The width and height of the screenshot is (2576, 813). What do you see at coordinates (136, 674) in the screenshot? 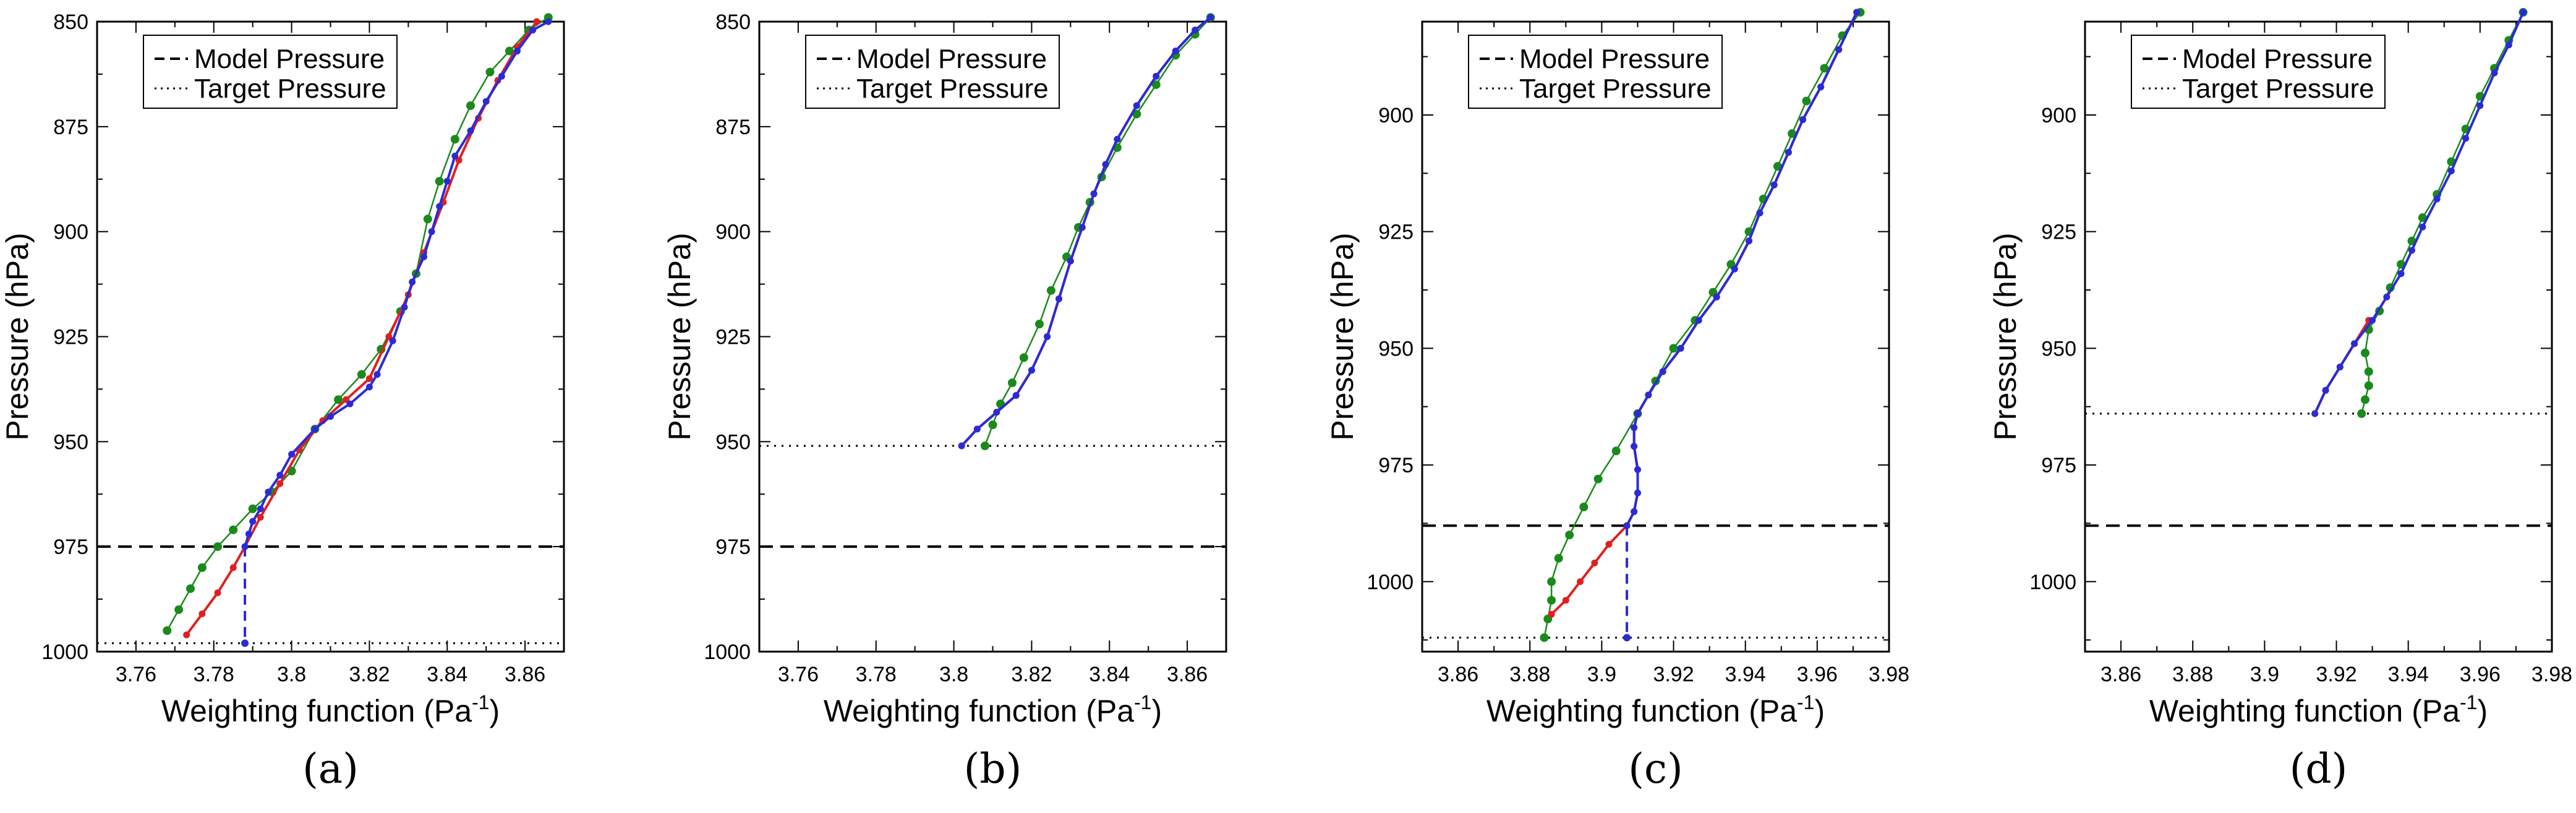
I see `x-tick-label: 3.76` at bounding box center [136, 674].